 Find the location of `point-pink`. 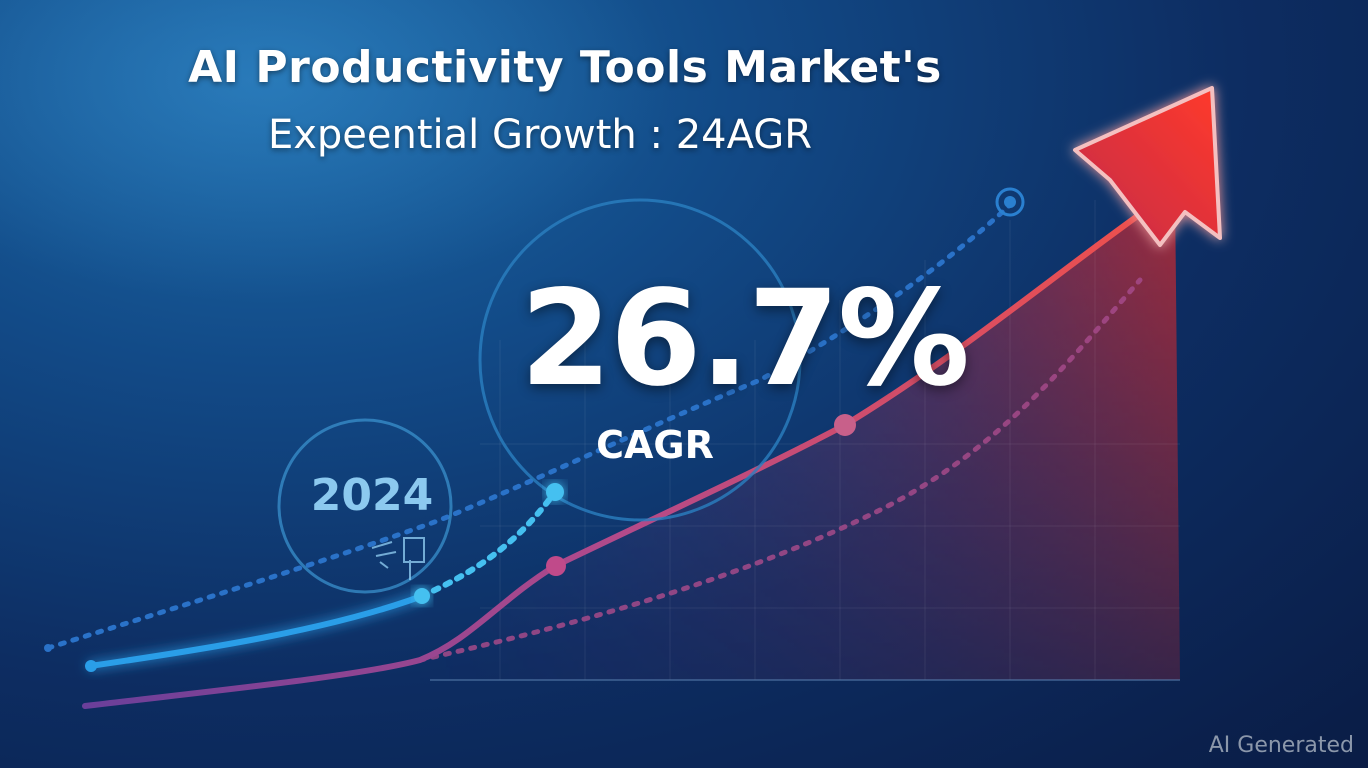

point-pink is located at coordinates (845, 425).